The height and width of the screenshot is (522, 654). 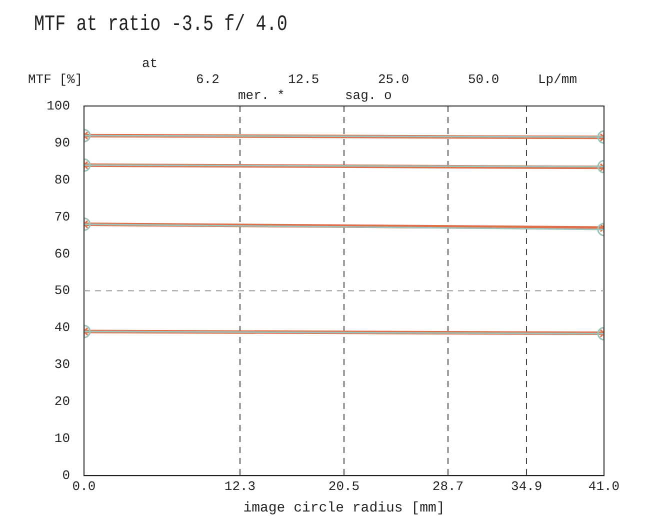 What do you see at coordinates (448, 486) in the screenshot?
I see `x-tick-label: 28.7` at bounding box center [448, 486].